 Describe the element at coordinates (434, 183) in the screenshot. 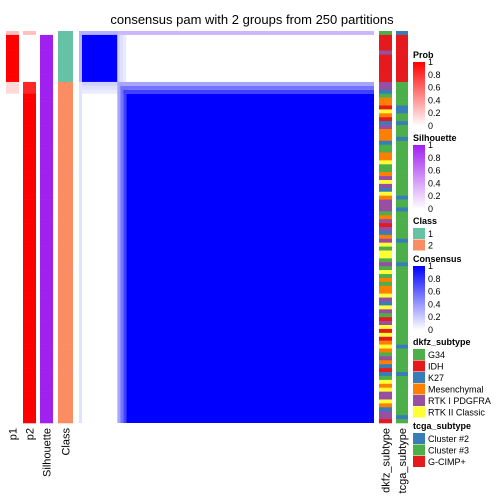

I see `legend-tick-label: 0.4` at that location.